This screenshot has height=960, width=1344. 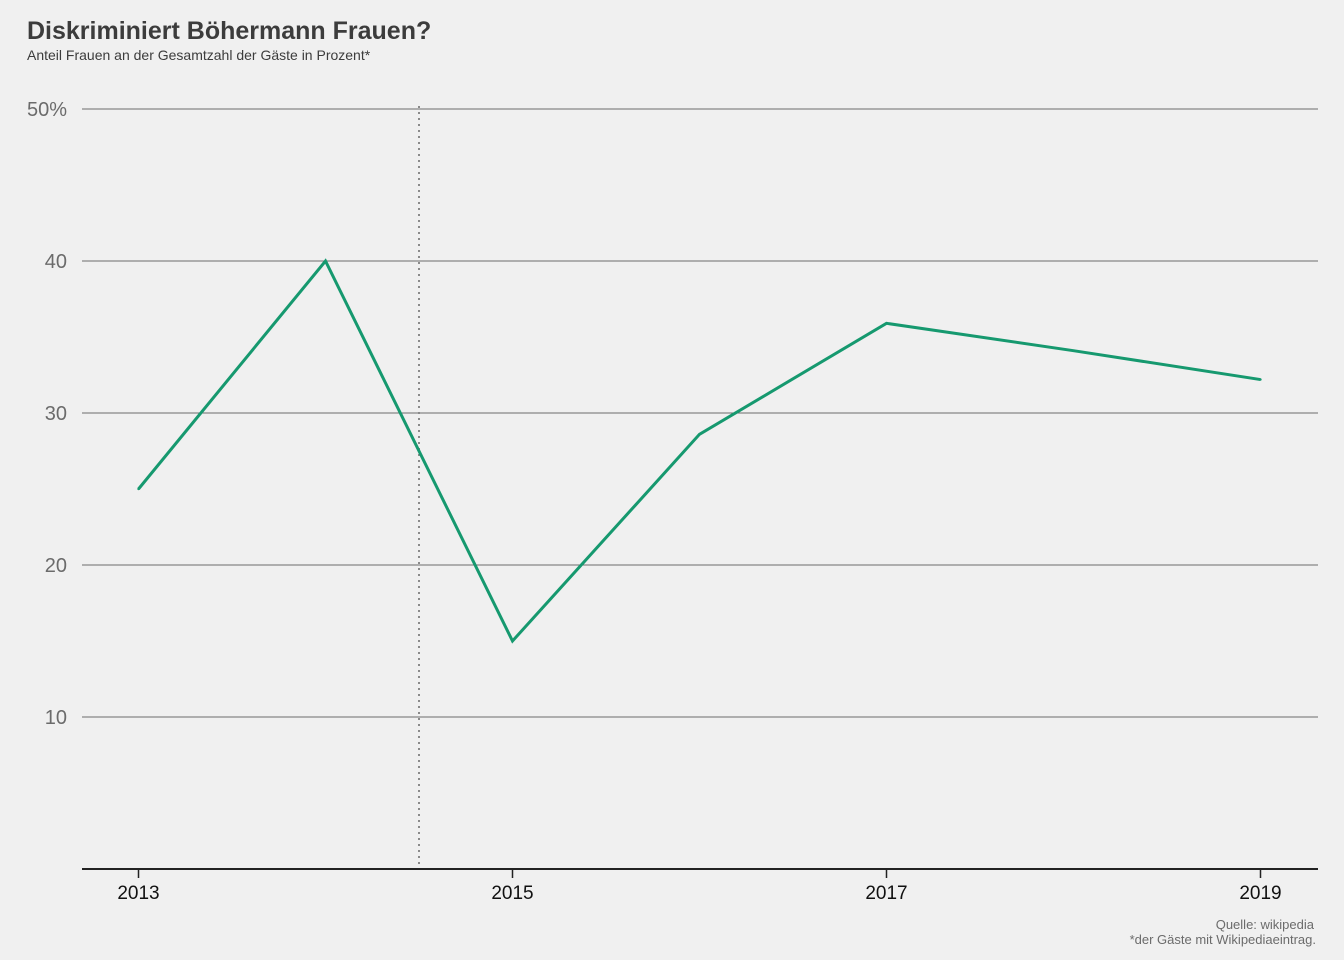 What do you see at coordinates (886, 893) in the screenshot?
I see `x-tick-label: 2017` at bounding box center [886, 893].